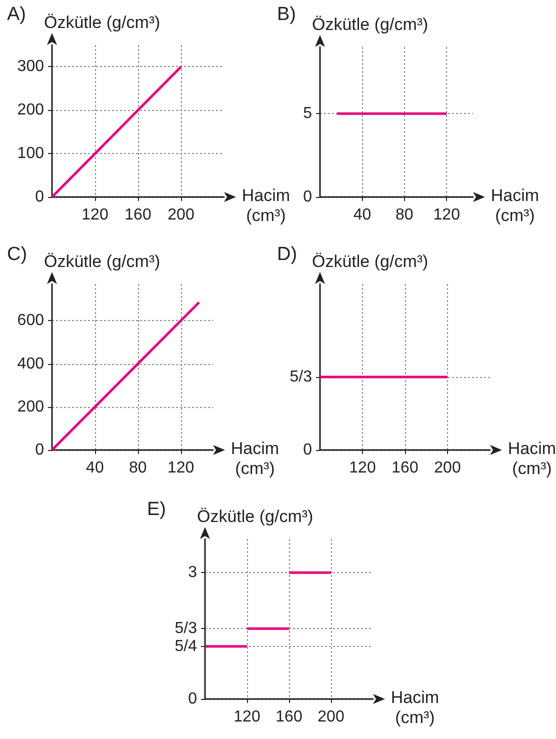  What do you see at coordinates (17, 254) in the screenshot?
I see `chart-title: C)` at bounding box center [17, 254].